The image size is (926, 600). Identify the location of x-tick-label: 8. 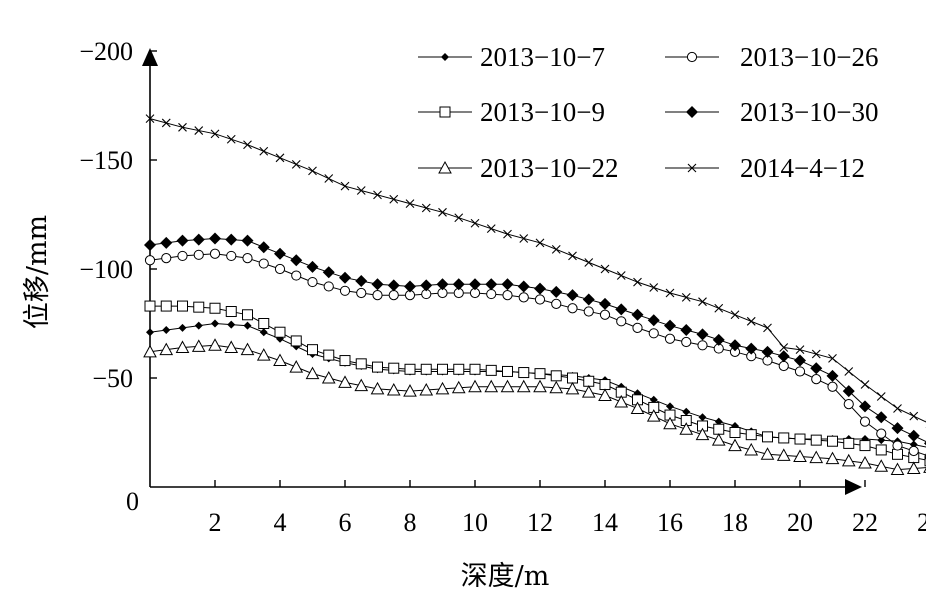
(410, 522).